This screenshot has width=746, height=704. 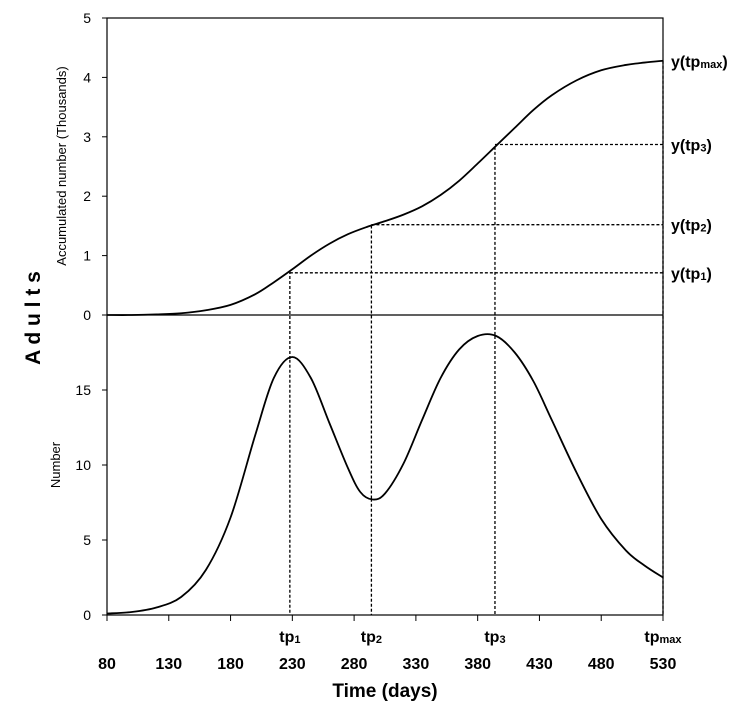 What do you see at coordinates (83, 465) in the screenshot?
I see `bottom-y-tick-label: 10` at bounding box center [83, 465].